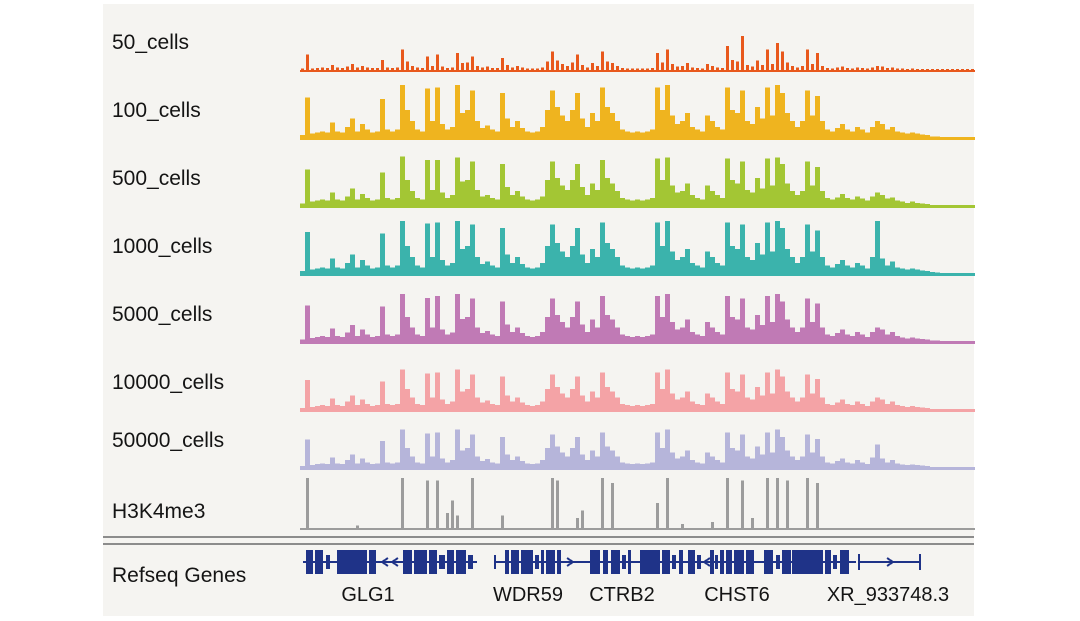  What do you see at coordinates (156, 110) in the screenshot?
I see `track-label: 100_cells` at bounding box center [156, 110].